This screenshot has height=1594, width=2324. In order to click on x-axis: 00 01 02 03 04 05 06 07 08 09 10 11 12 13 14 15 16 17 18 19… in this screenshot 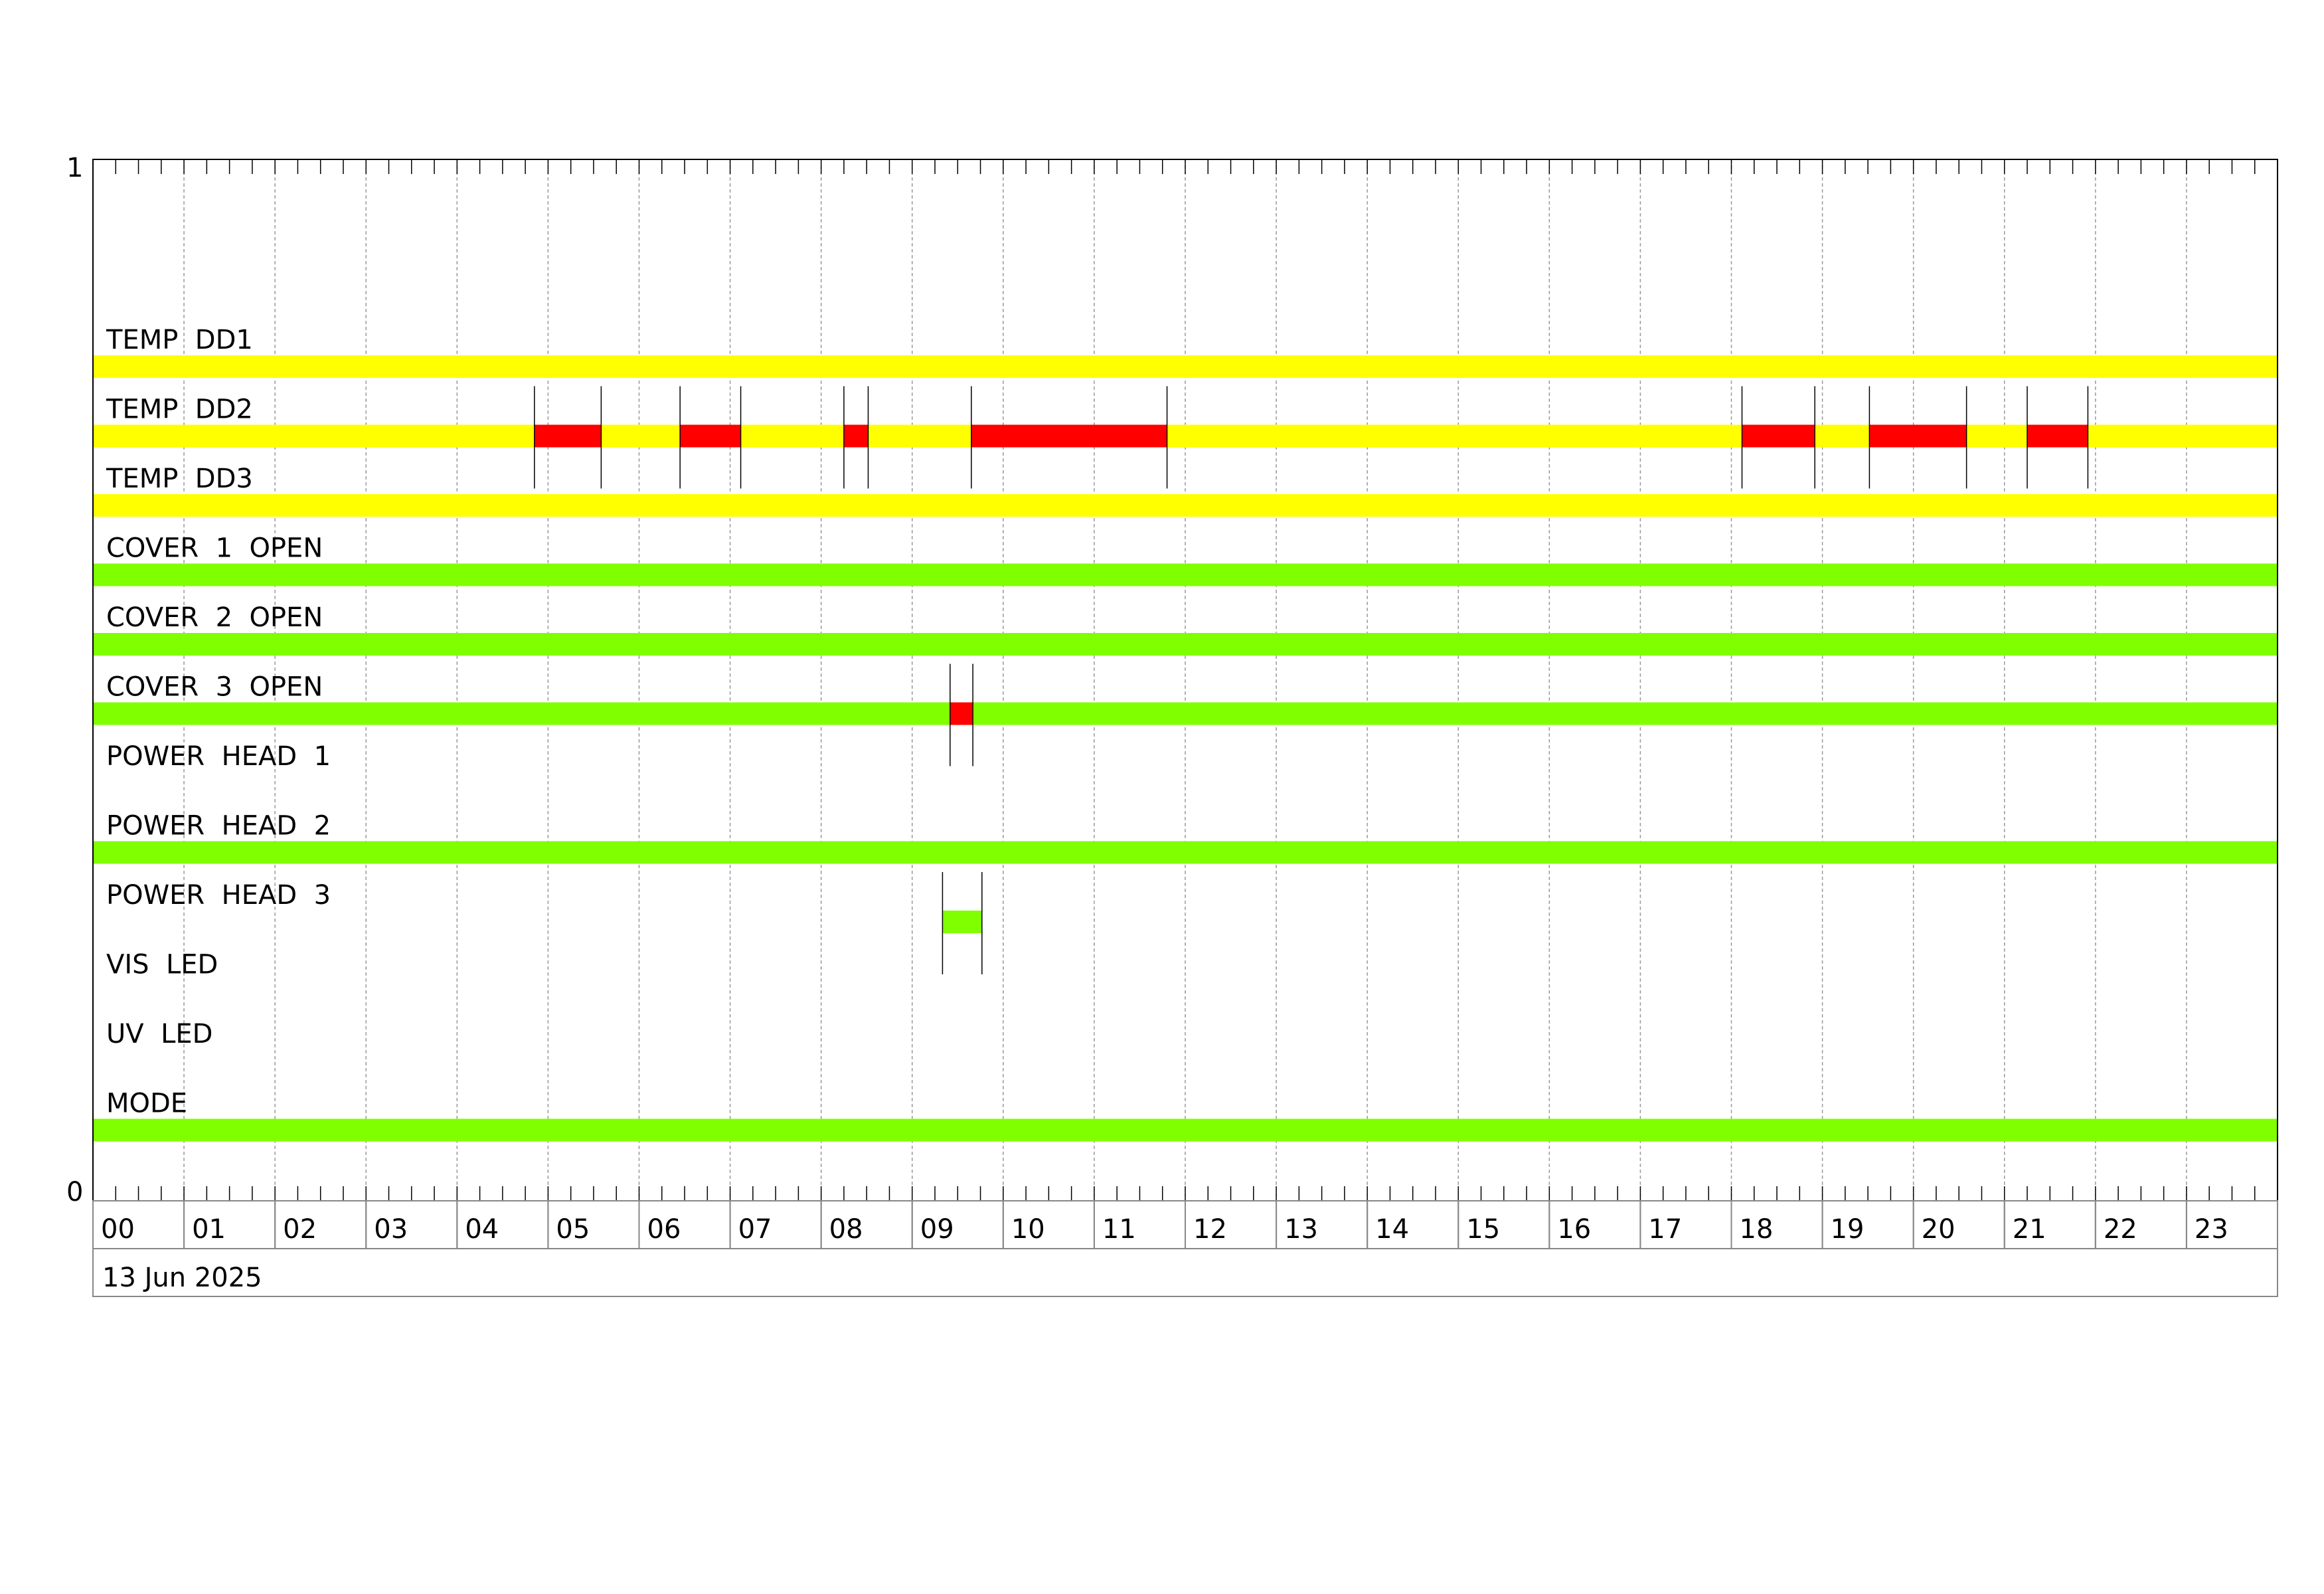, I will do `click(1186, 1224)`.